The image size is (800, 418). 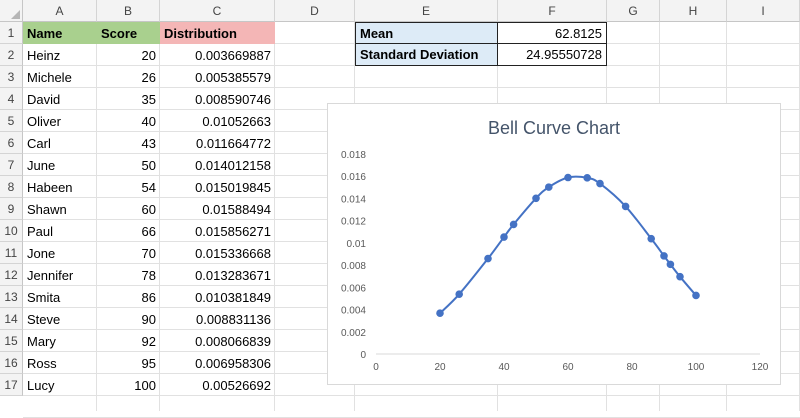 I want to click on cell-name: Michele, so click(x=49, y=77).